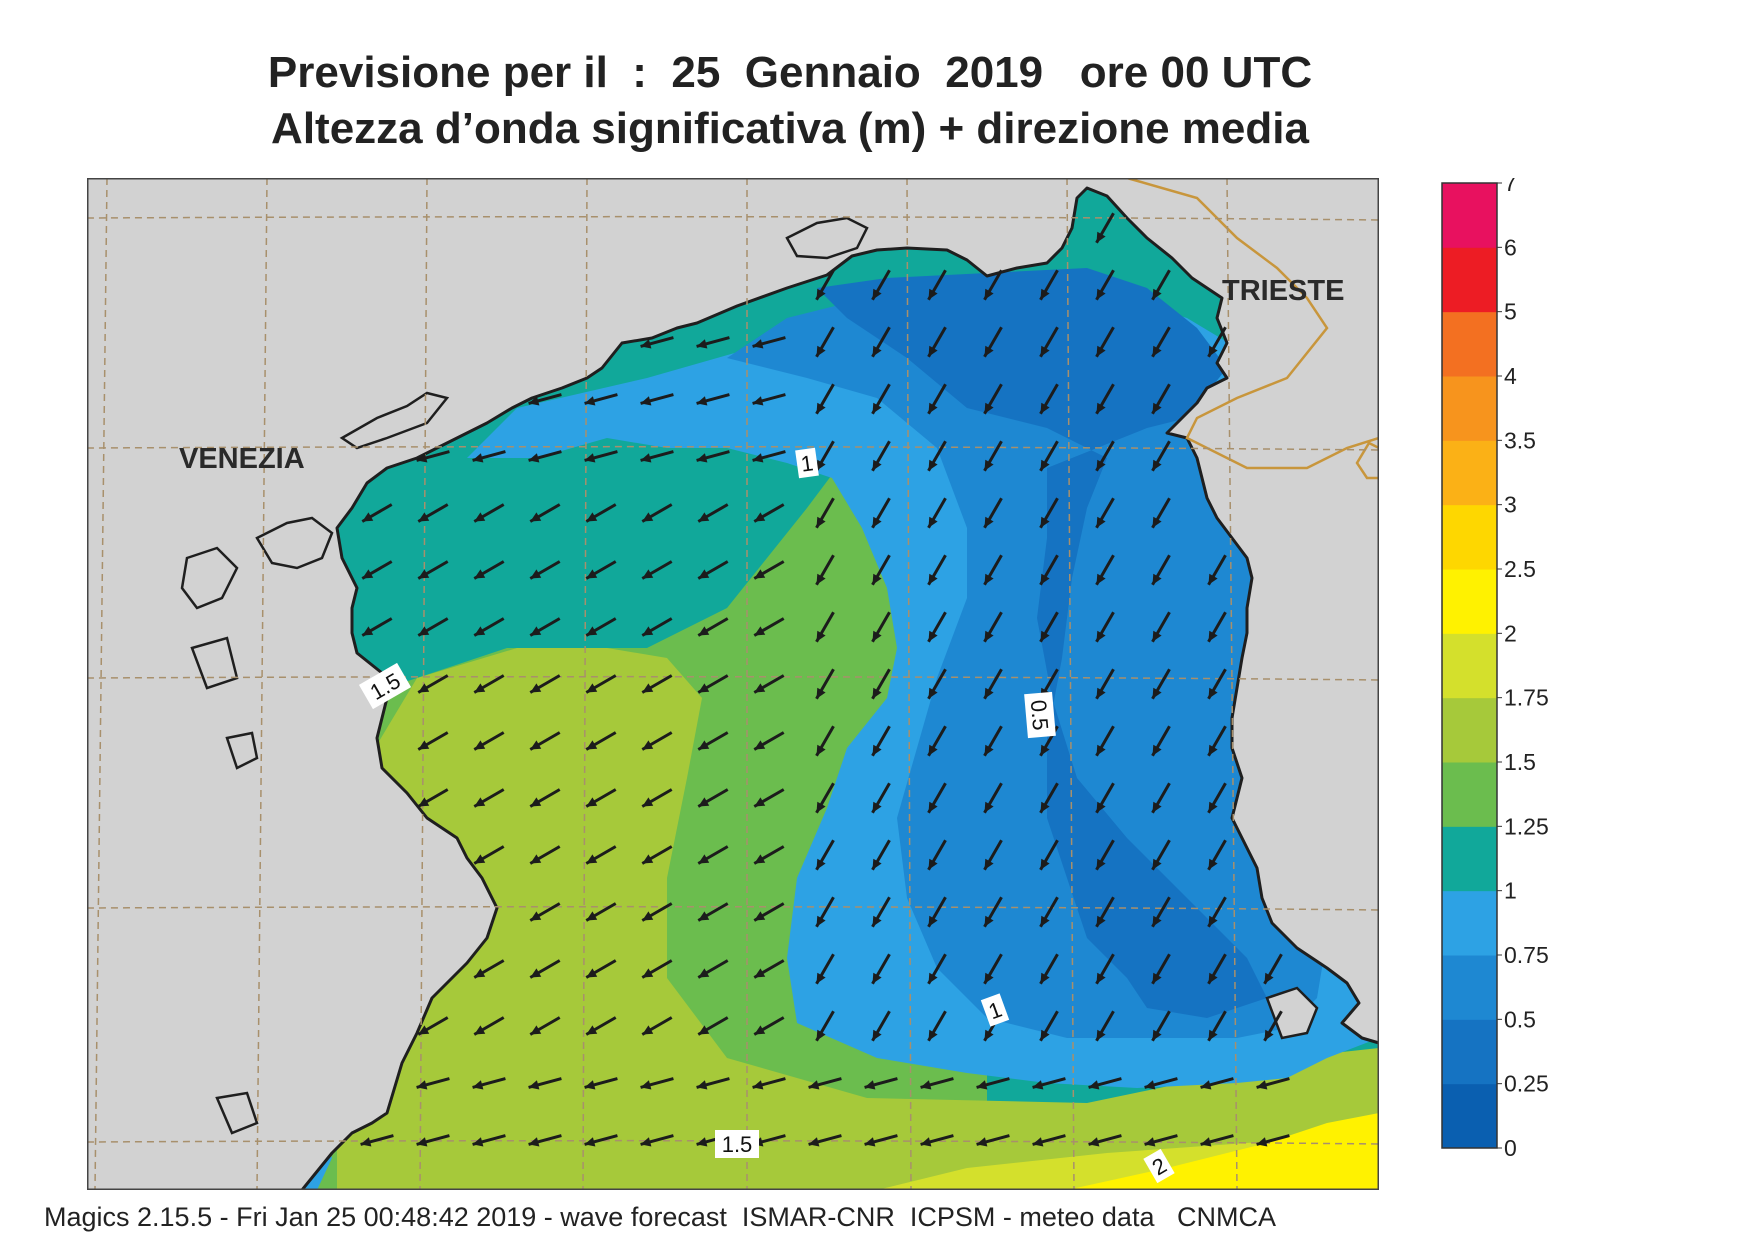  Describe the element at coordinates (1510, 1146) in the screenshot. I see `colorbar-label: 0` at that location.